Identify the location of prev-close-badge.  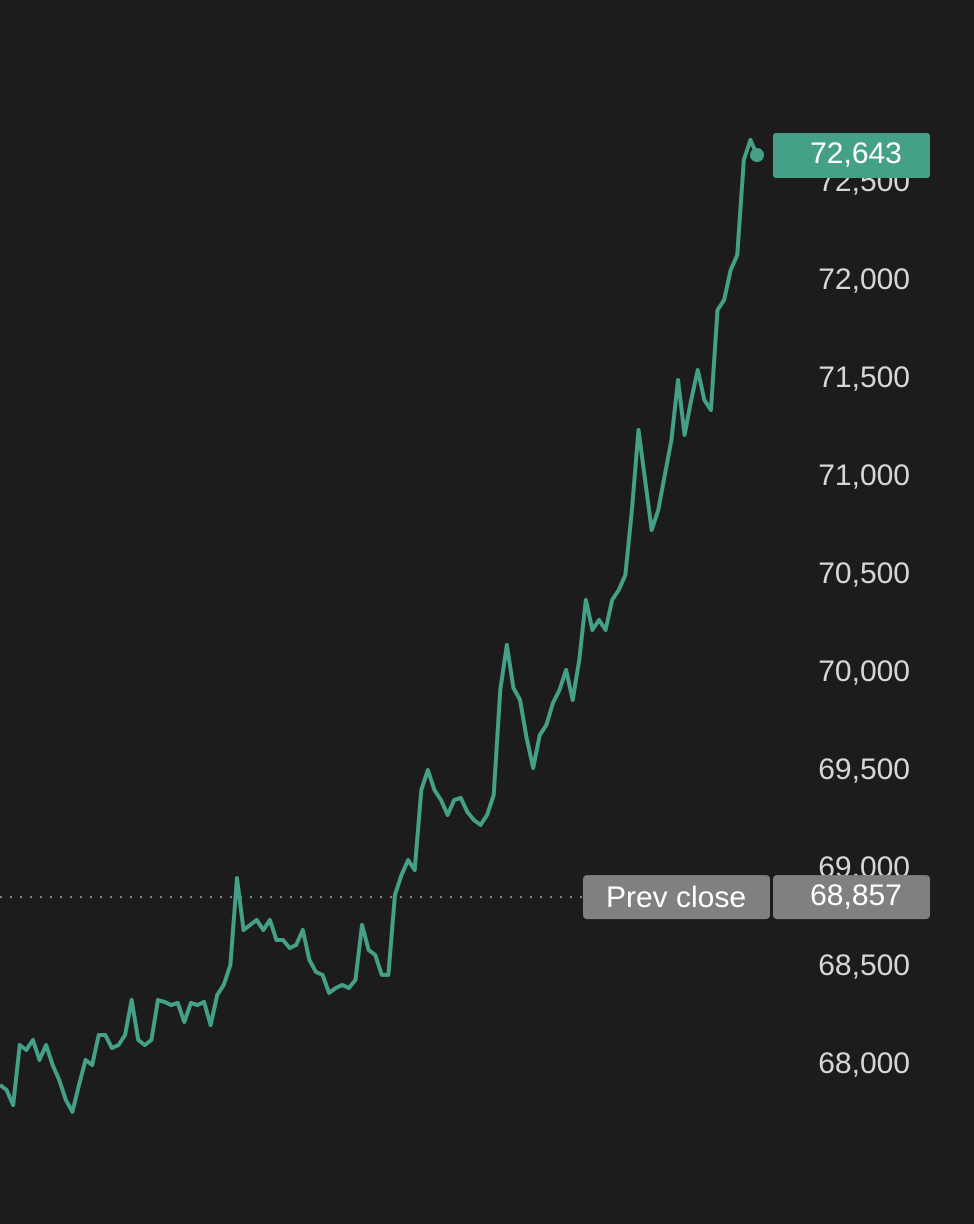
(676, 897).